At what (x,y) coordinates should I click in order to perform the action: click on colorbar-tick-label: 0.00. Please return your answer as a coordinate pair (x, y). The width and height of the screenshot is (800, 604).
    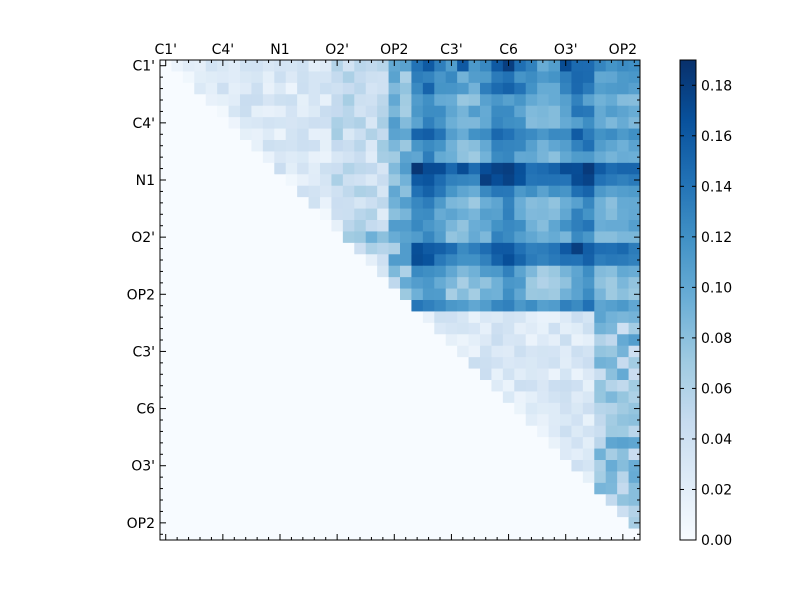
    Looking at the image, I should click on (716, 541).